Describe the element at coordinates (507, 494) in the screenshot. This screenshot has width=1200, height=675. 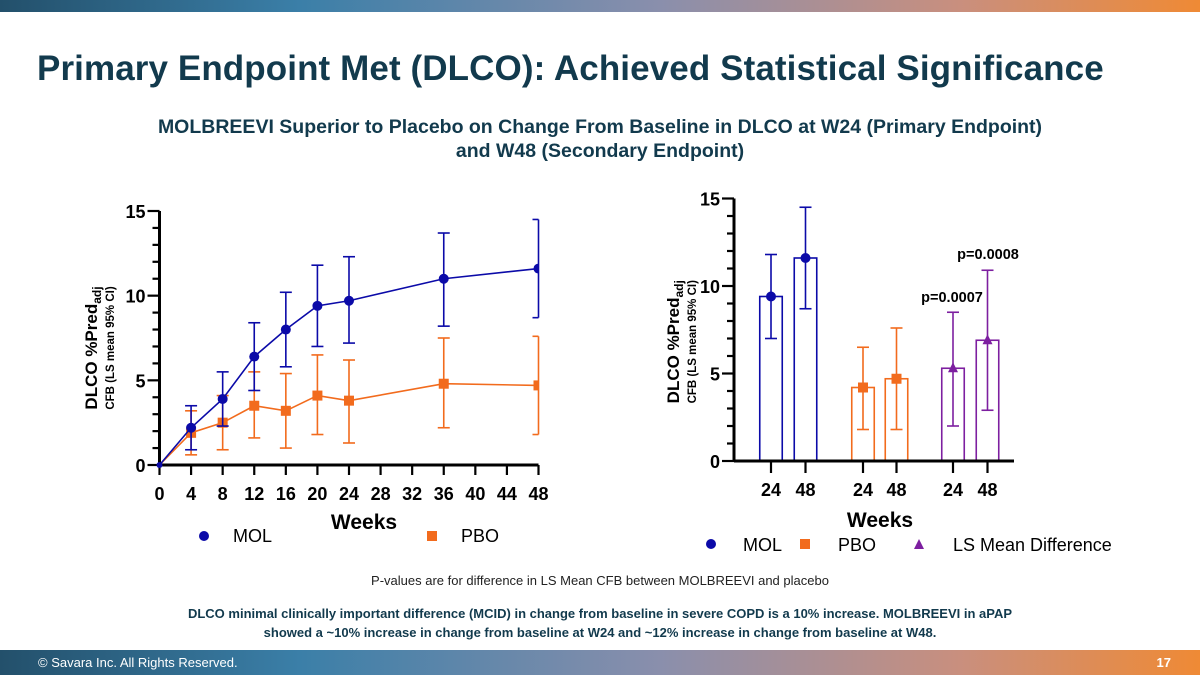
I see `x-tick-label: 44` at that location.